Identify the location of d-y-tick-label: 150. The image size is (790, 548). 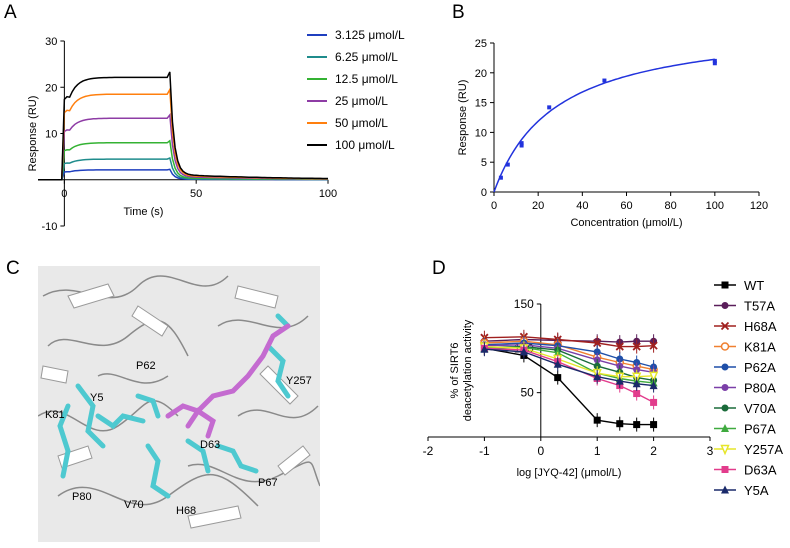
(524, 304).